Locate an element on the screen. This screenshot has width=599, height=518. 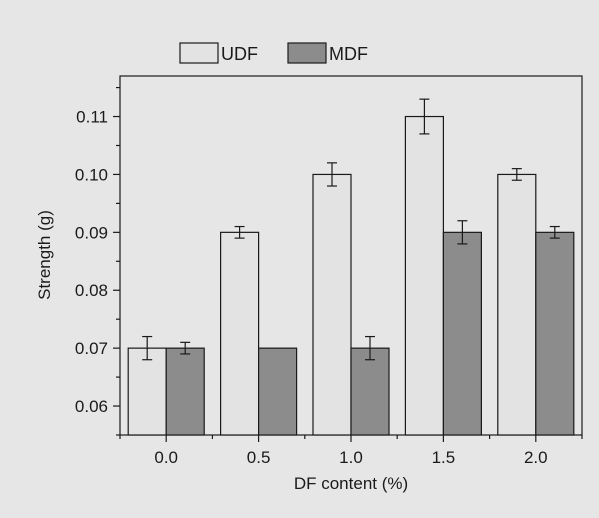
legend-label-mdf: MDF is located at coordinates (348, 54).